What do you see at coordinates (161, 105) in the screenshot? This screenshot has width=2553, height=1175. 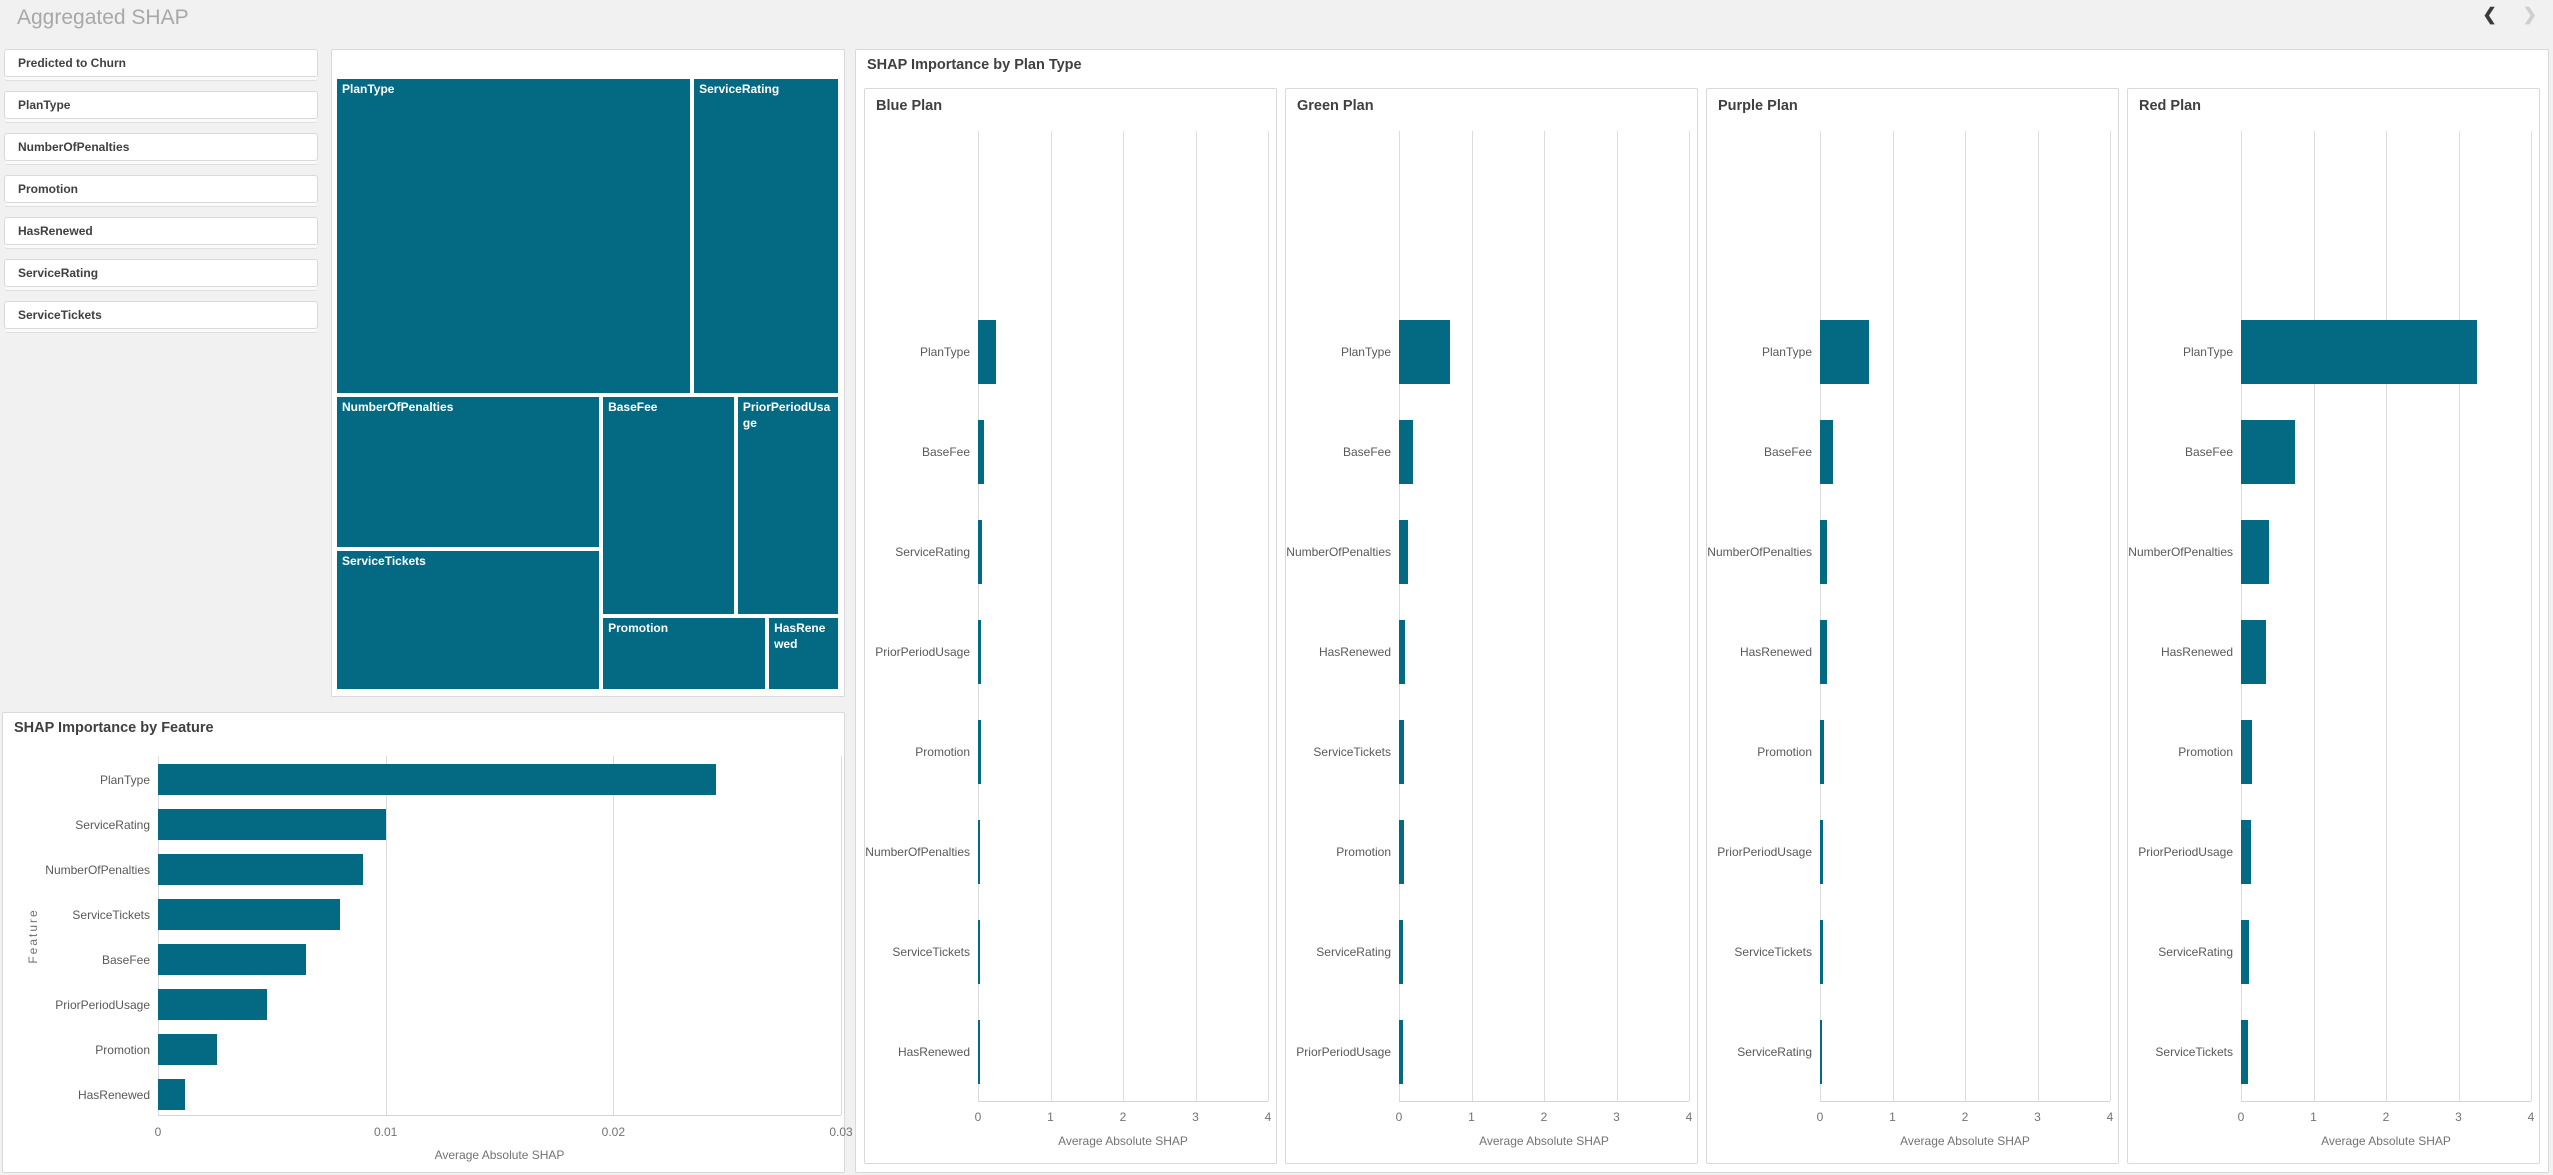 I see `filter-plantype: PlanType` at bounding box center [161, 105].